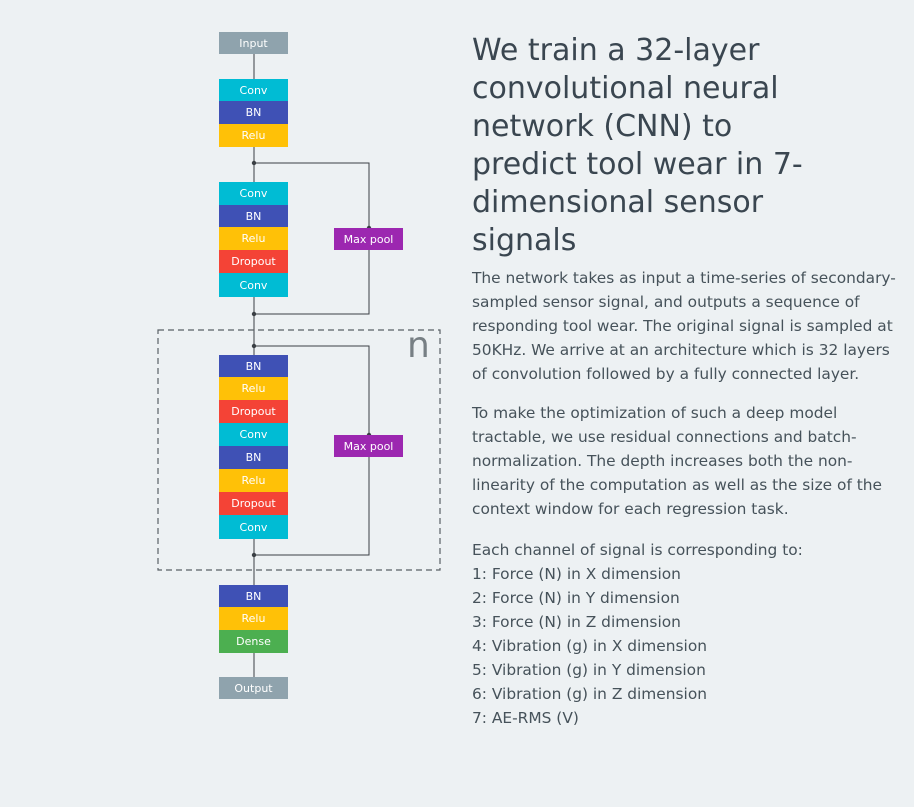  I want to click on channel-item: 2: Force (N) in Y dimension, so click(576, 598).